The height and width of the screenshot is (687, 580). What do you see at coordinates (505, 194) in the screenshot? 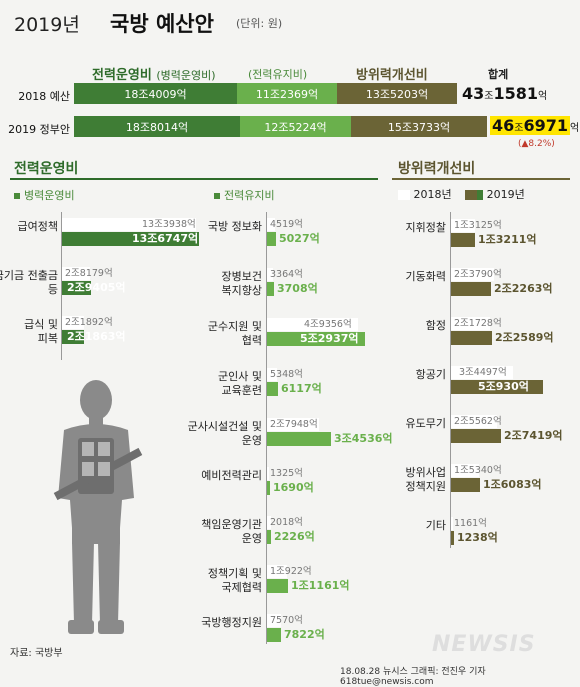
I see `legend-2019-label: 2019년` at bounding box center [505, 194].